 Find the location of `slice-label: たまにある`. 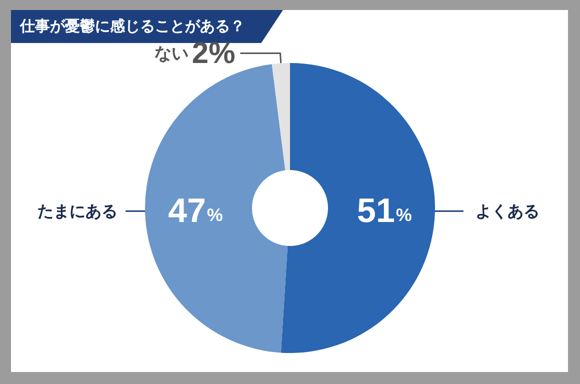

slice-label: たまにある is located at coordinates (78, 211).